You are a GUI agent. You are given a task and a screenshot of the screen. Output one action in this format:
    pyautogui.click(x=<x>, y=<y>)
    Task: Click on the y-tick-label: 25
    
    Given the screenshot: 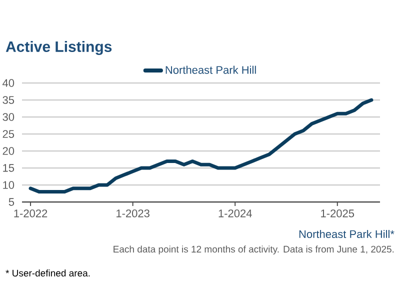 What is the action you would take?
    pyautogui.click(x=8, y=134)
    